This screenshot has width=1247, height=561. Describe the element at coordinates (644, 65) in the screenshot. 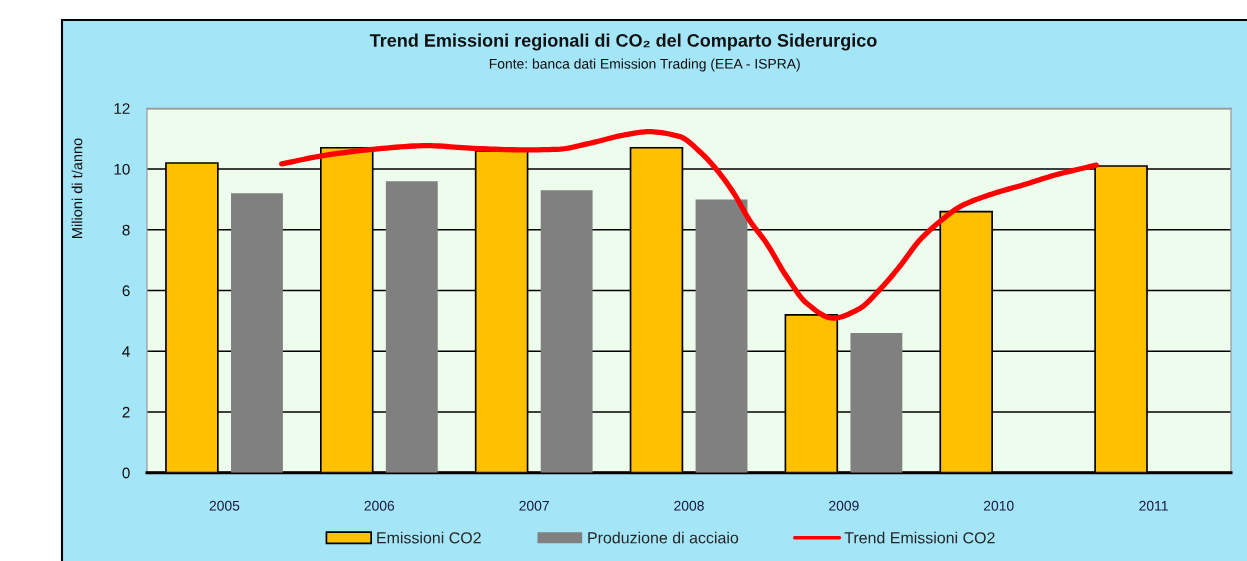

I see `chart-subtitle: Fonte: banca dati Emission Trading (EEA - ISPRA)` at that location.